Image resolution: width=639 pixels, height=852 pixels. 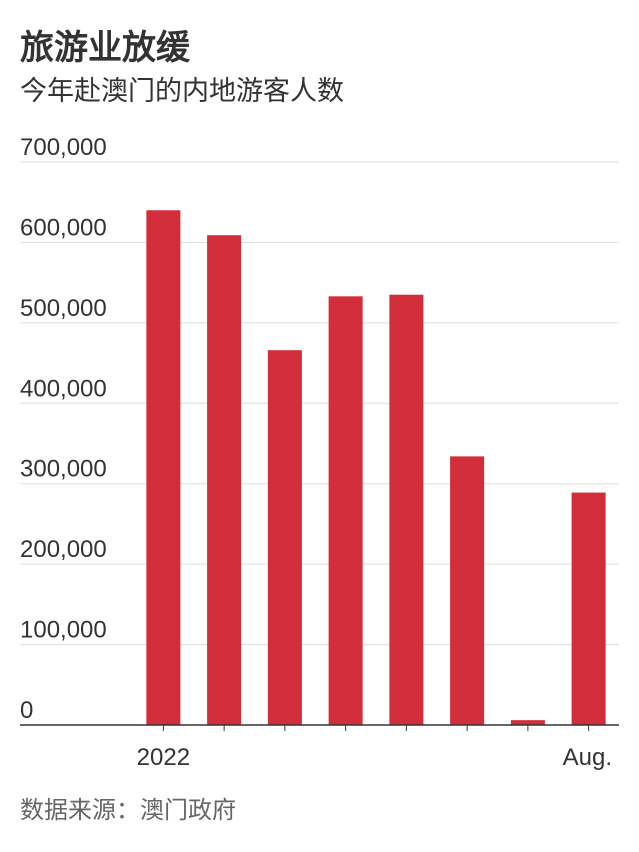 What do you see at coordinates (587, 757) in the screenshot?
I see `x-tick-label-1: Aug.` at bounding box center [587, 757].